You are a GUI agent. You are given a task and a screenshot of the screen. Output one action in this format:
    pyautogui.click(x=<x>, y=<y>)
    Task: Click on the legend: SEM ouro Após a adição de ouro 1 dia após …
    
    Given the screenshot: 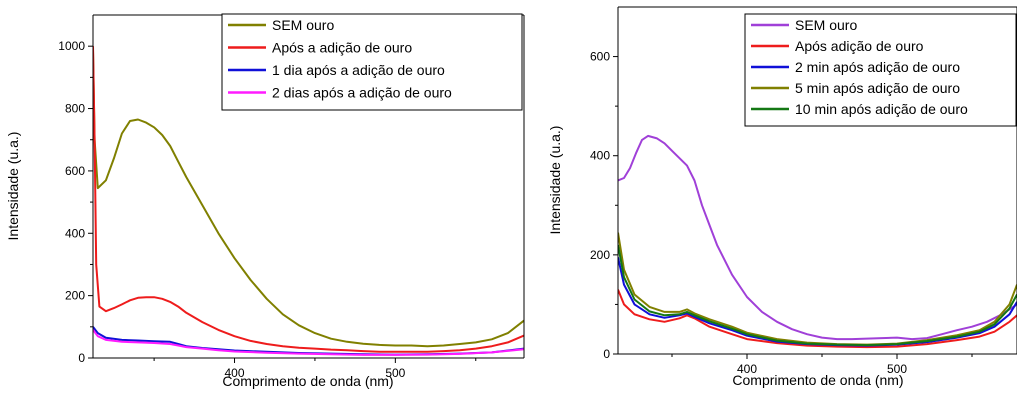 What is the action you would take?
    pyautogui.click(x=372, y=62)
    